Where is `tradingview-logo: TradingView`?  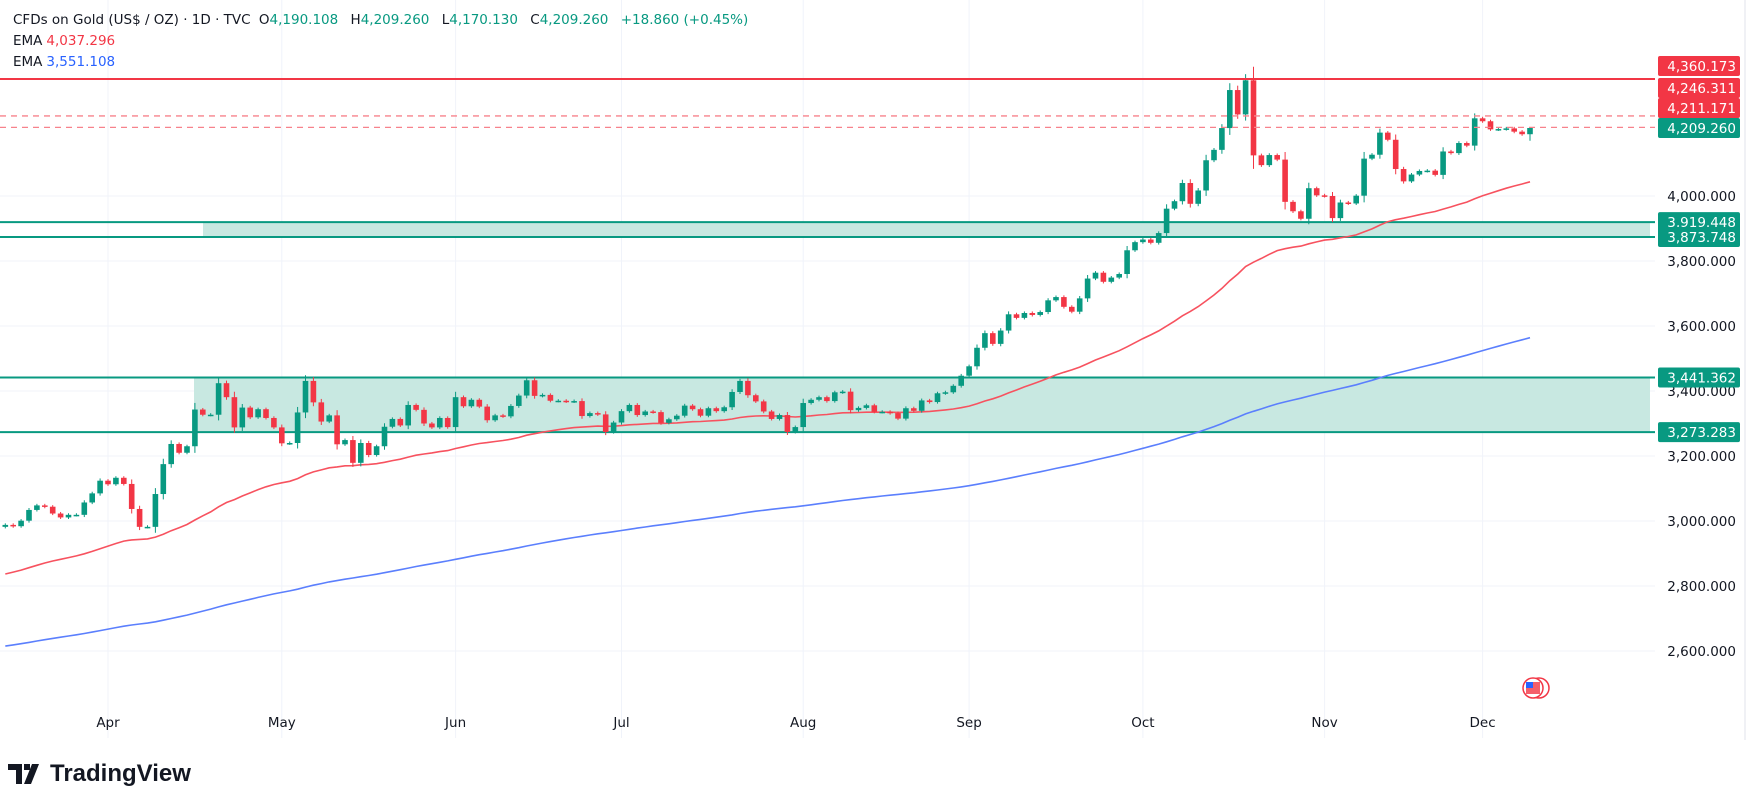
tradingview-logo: TradingView is located at coordinates (99, 774).